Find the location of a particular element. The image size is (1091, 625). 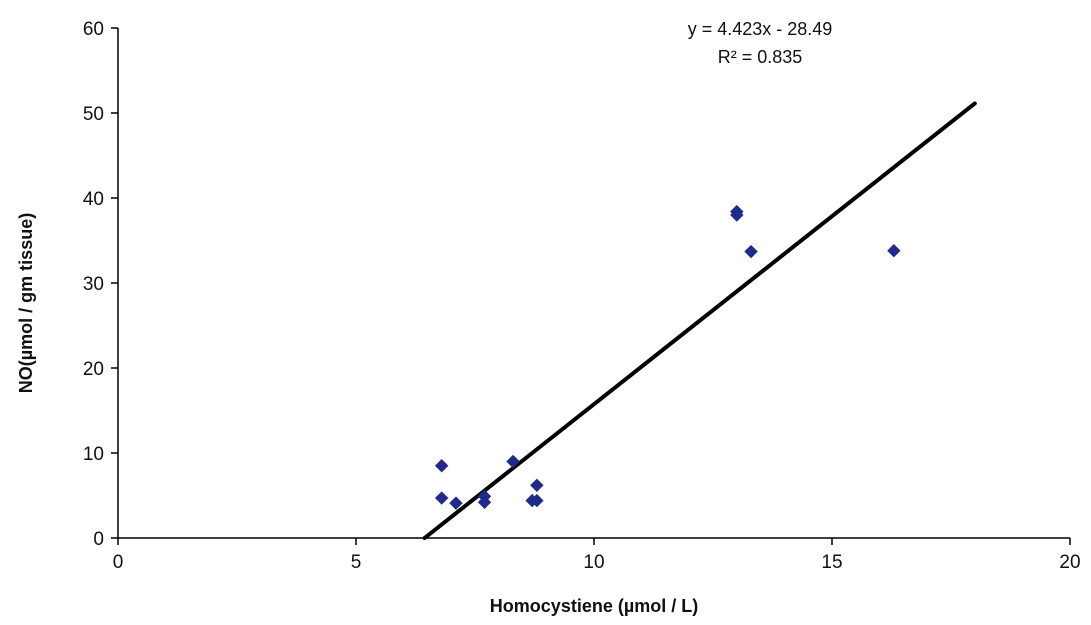

r-squared-label: R² = 0.835 is located at coordinates (760, 57).